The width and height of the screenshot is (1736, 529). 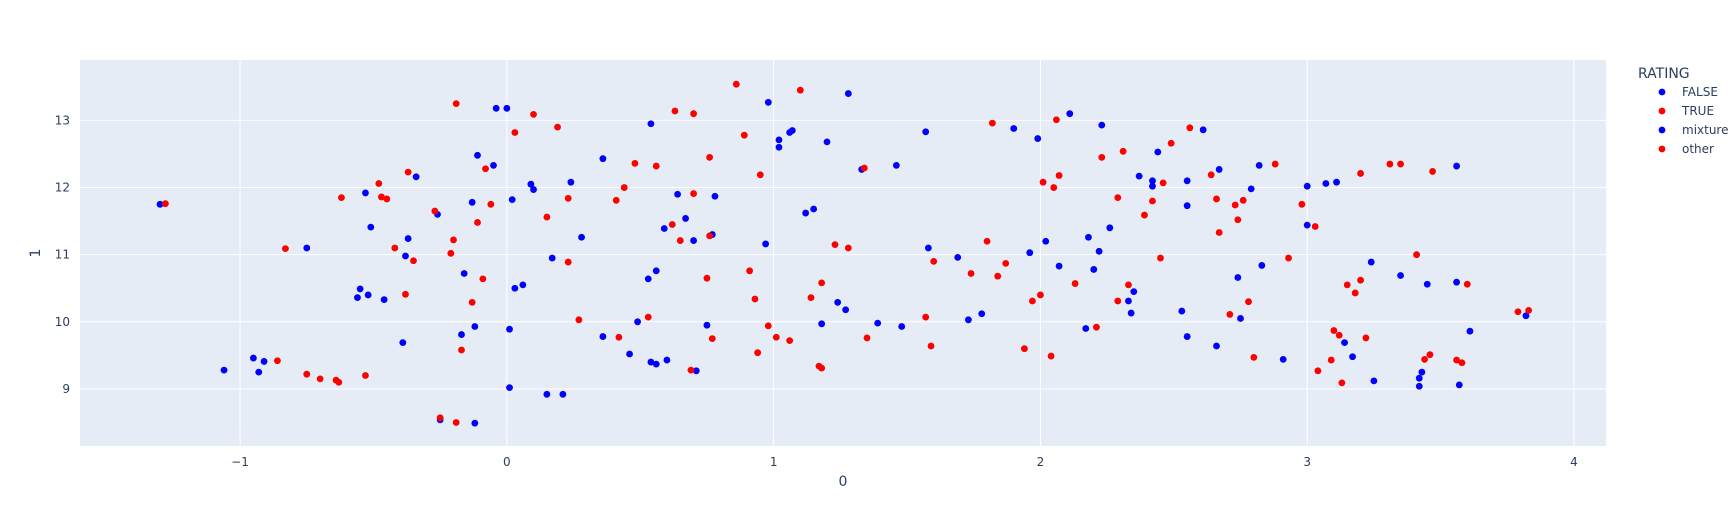 What do you see at coordinates (1697, 111) in the screenshot?
I see `legend-label-true: TRUE` at bounding box center [1697, 111].